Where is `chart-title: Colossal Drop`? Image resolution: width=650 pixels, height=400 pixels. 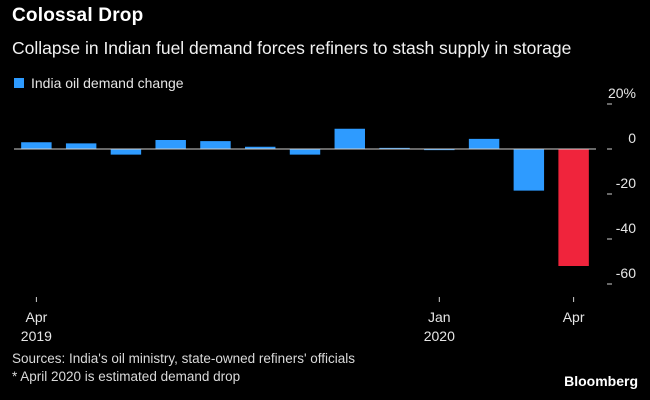 chart-title: Colossal Drop is located at coordinates (78, 15).